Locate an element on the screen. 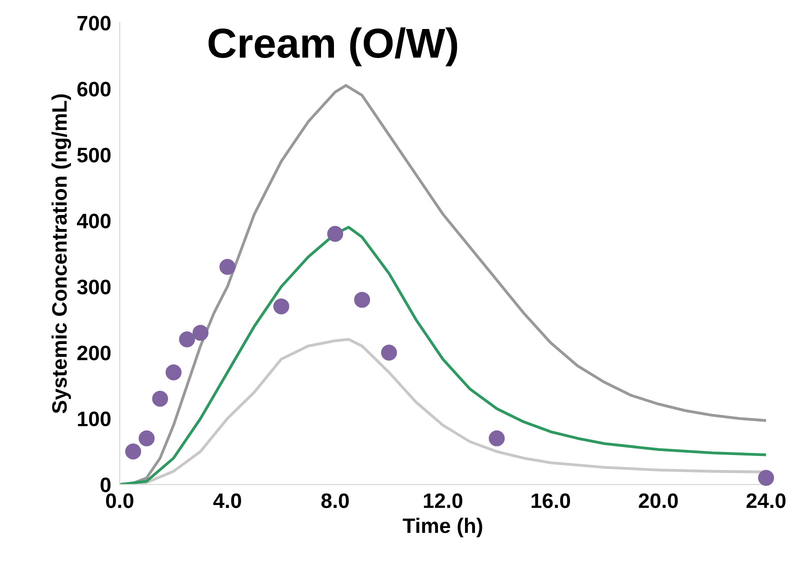 This screenshot has height=570, width=798. y-tick-label: 700 is located at coordinates (94, 23).